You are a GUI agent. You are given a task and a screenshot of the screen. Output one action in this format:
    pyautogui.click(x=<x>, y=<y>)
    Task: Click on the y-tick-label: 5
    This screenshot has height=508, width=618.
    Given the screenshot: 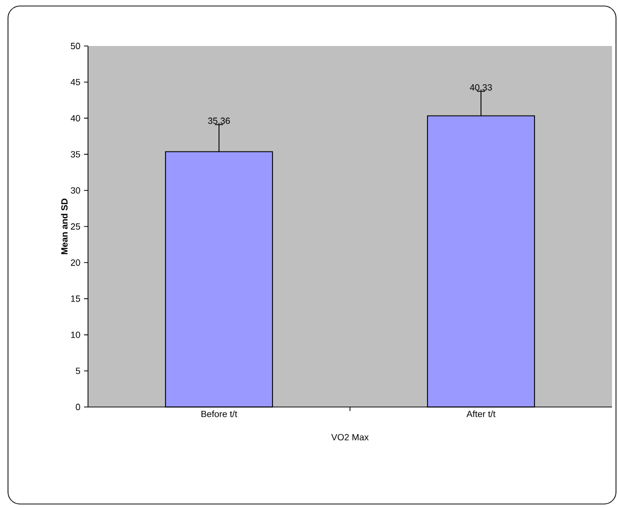 What is the action you would take?
    pyautogui.click(x=78, y=371)
    